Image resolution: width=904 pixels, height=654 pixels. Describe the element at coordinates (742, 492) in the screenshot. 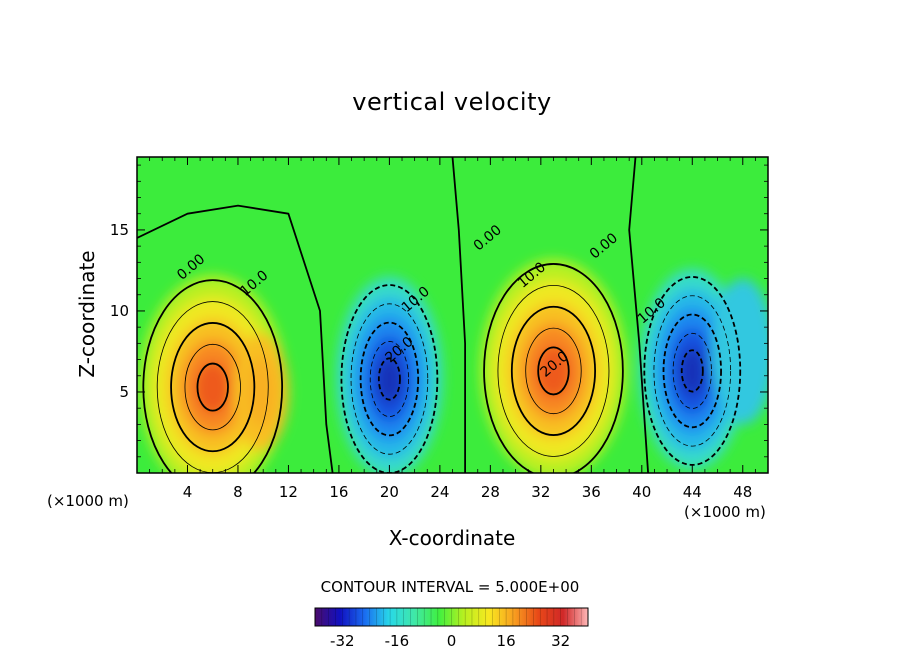

I see `x-tick-label: 48` at that location.